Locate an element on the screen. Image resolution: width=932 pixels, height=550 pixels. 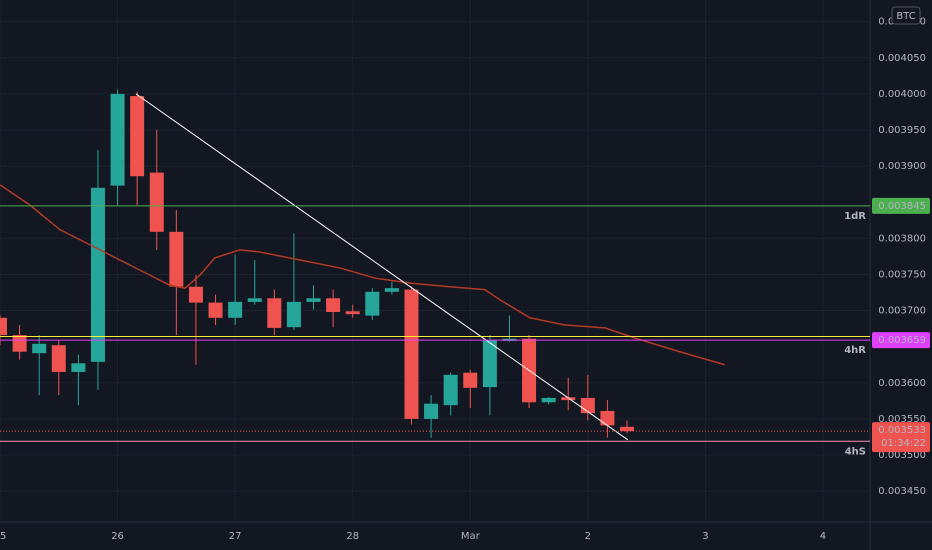
symbol-box is located at coordinates (906, 15).